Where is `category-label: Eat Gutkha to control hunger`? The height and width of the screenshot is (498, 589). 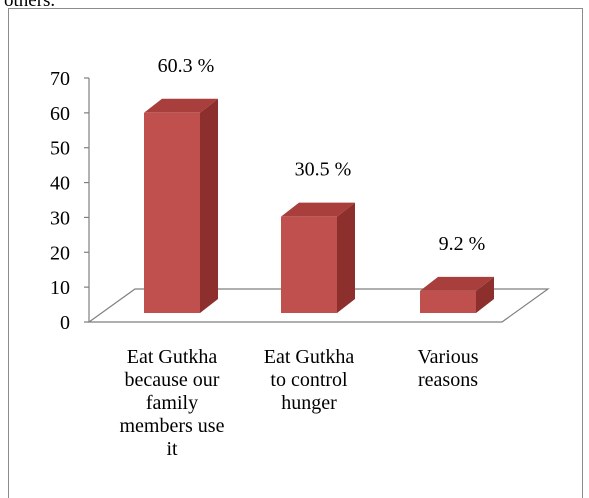 category-label: Eat Gutkha to control hunger is located at coordinates (309, 380).